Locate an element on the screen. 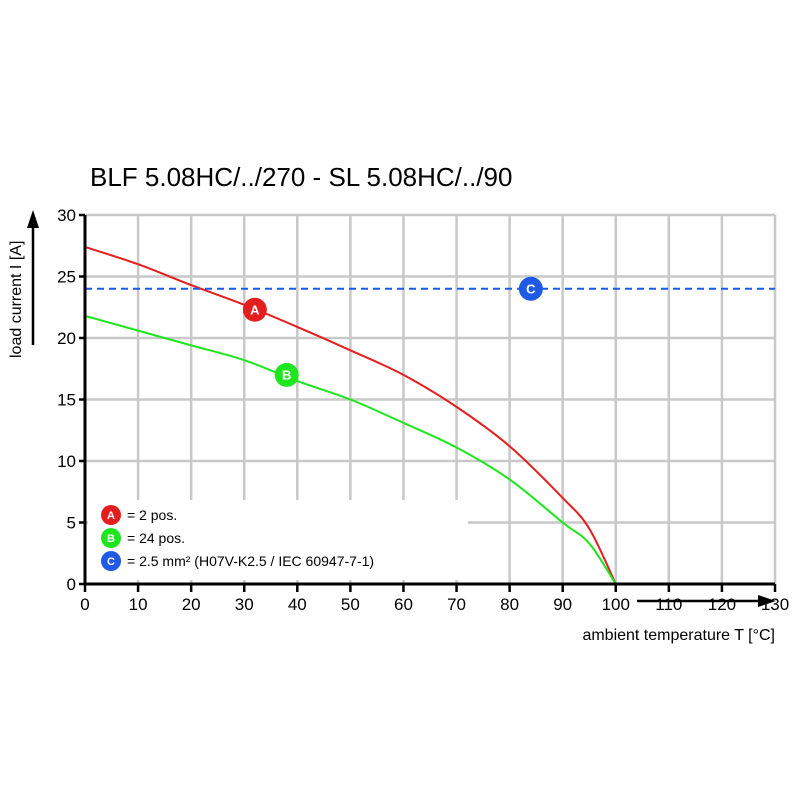 This screenshot has height=800, width=800. x-tick-label: 100 is located at coordinates (616, 604).